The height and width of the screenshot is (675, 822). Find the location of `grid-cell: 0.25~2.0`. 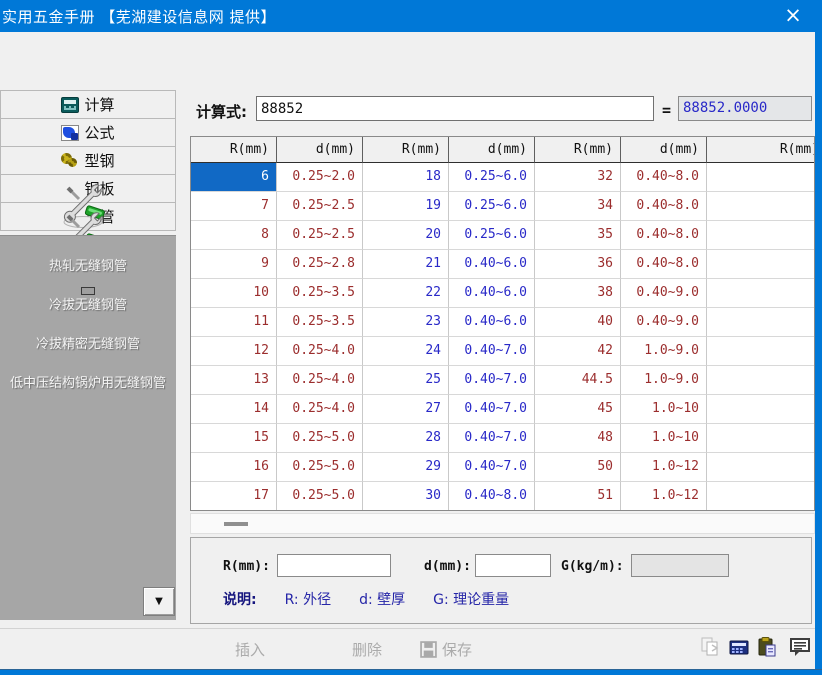

grid-cell: 0.25~2.0 is located at coordinates (320, 177).